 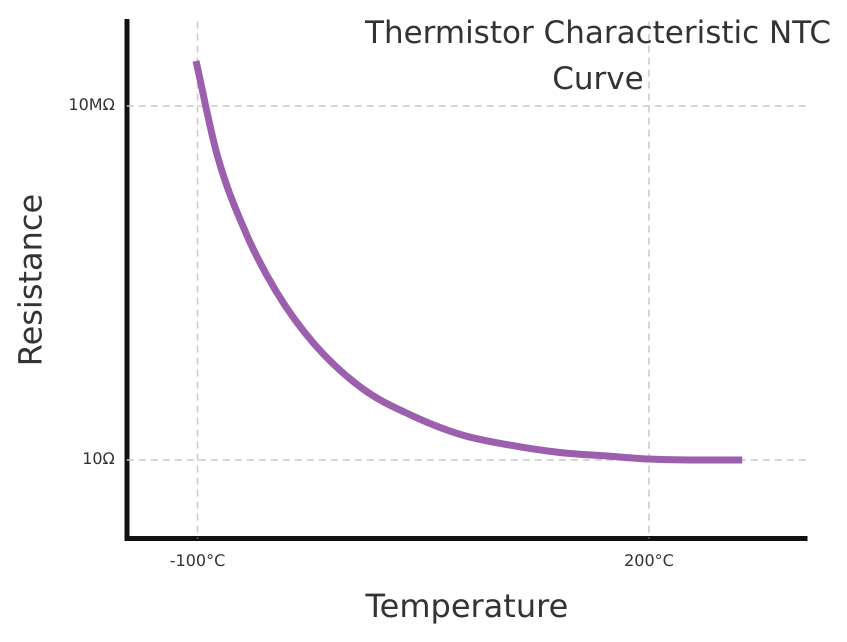 What do you see at coordinates (31, 280) in the screenshot?
I see `y-axis-title: Resistance` at bounding box center [31, 280].